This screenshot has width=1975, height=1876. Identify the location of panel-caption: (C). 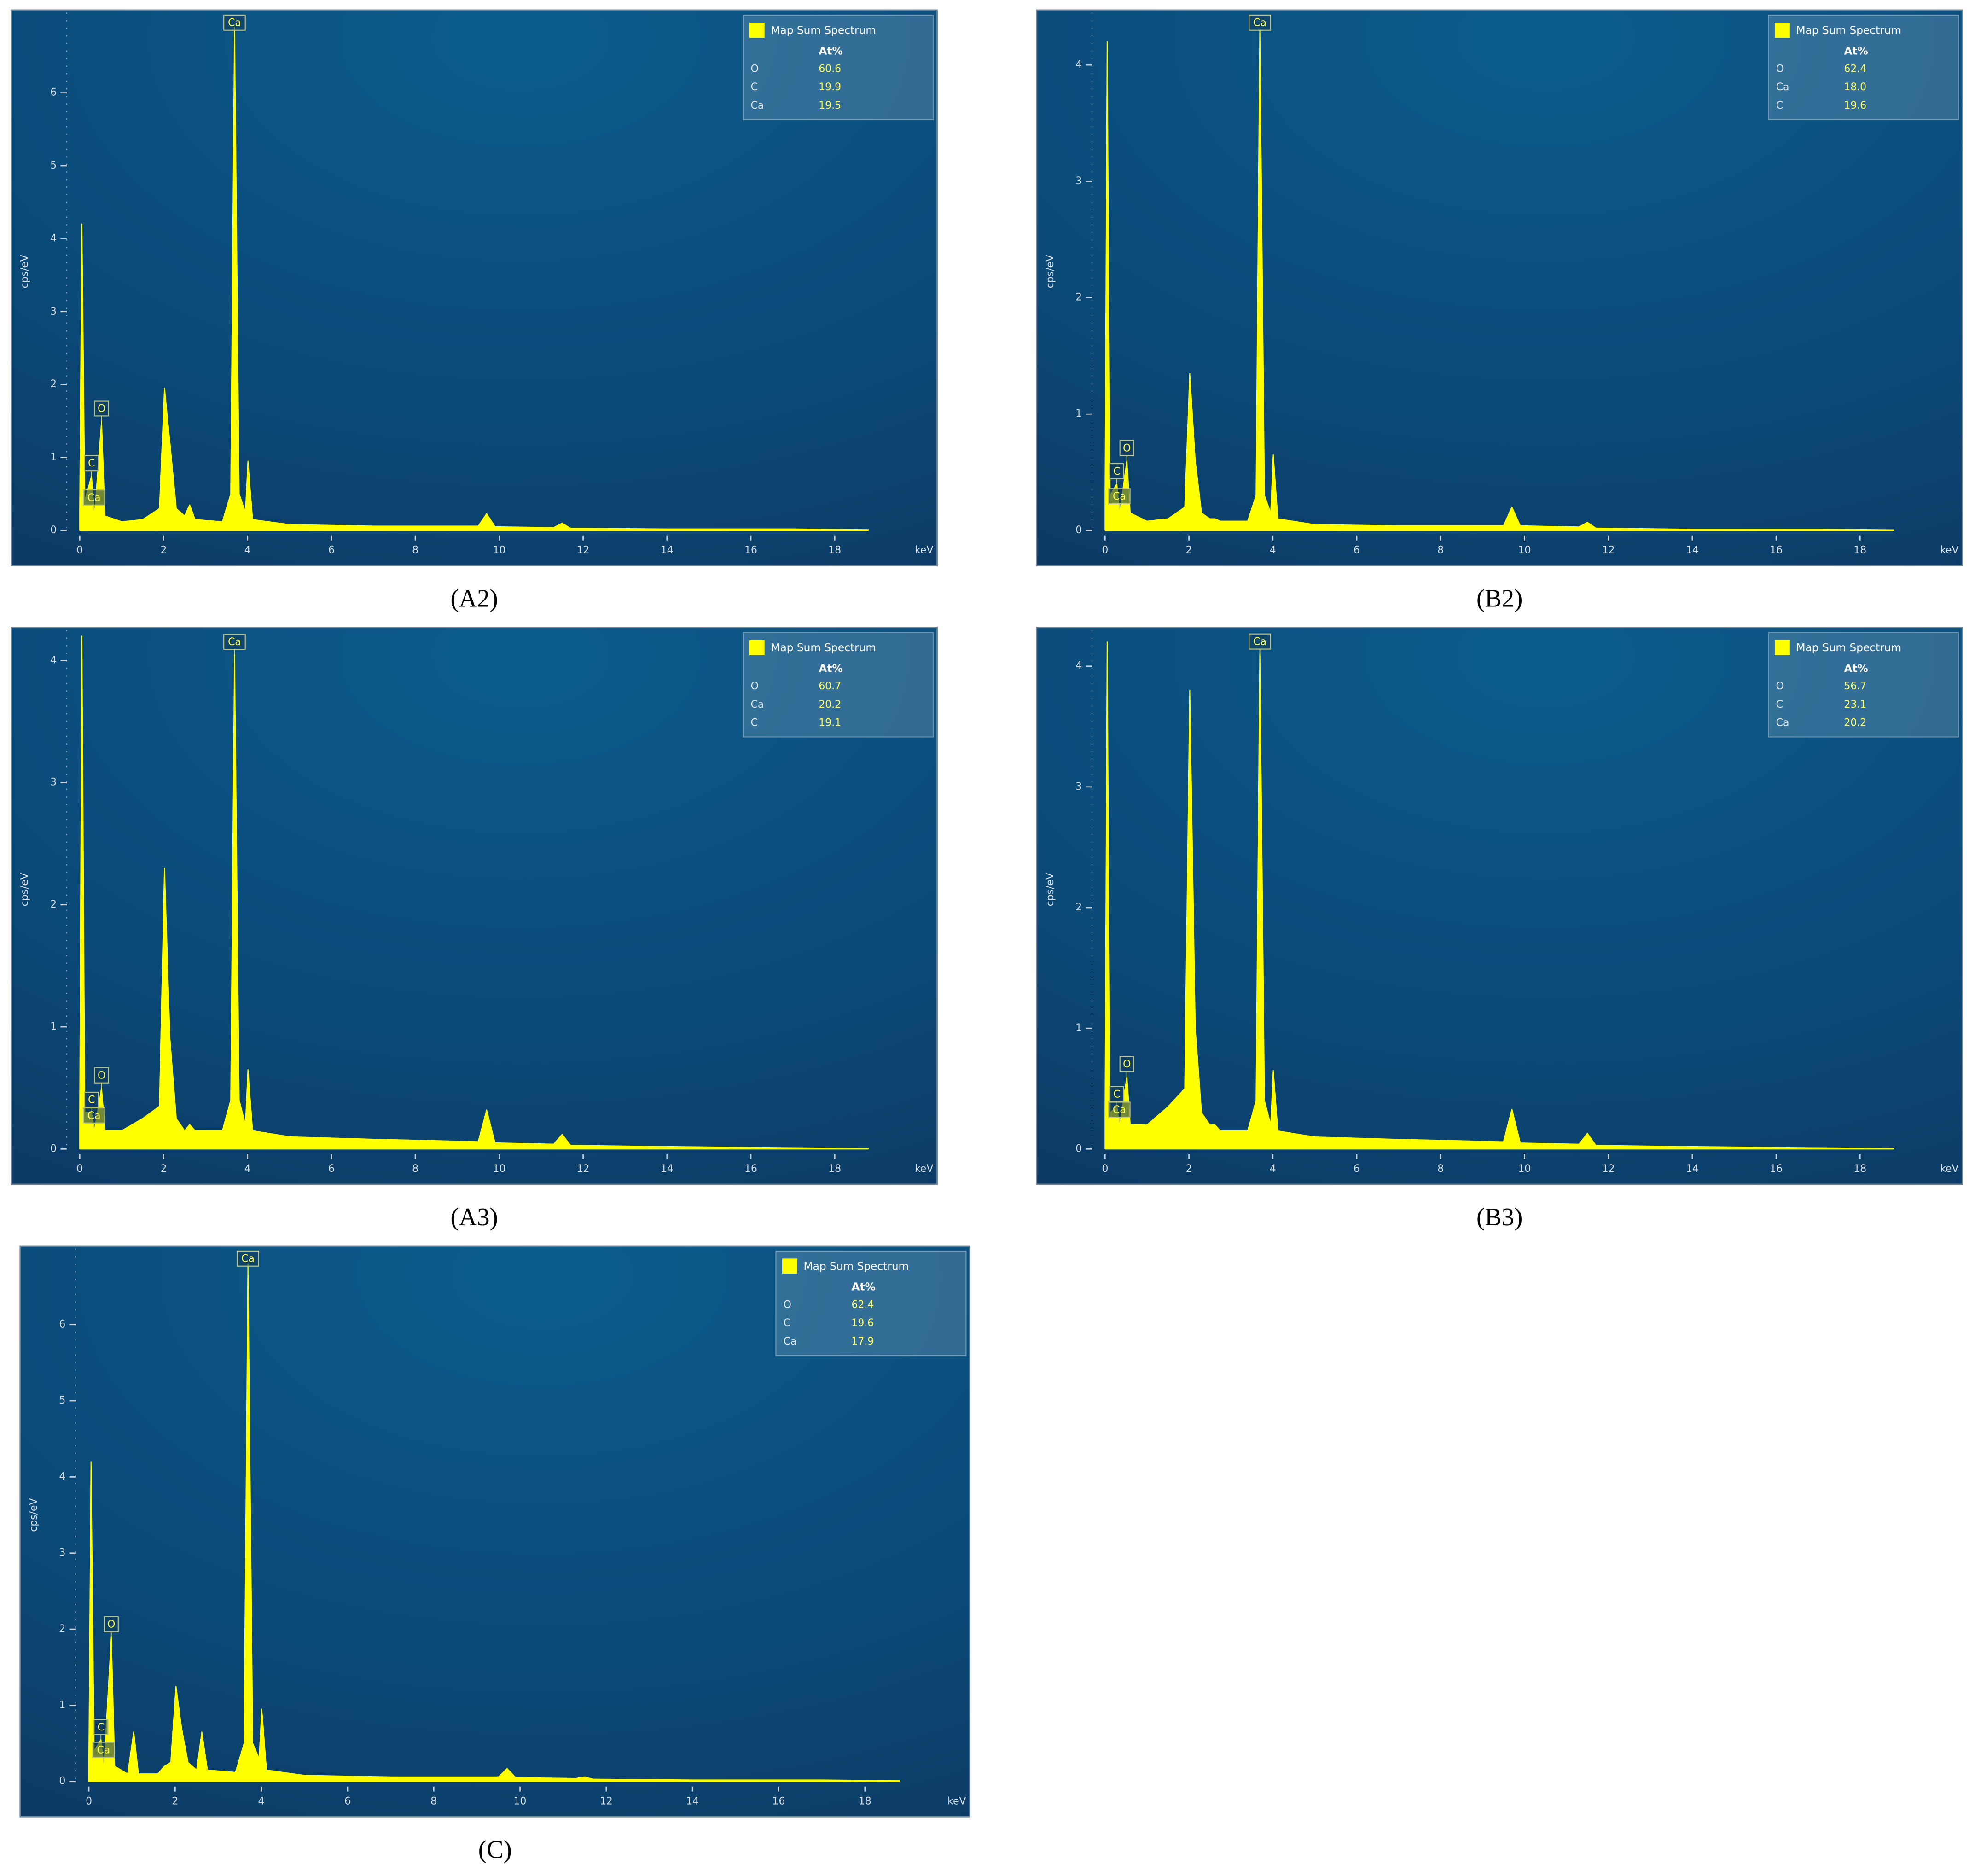
(495, 1849).